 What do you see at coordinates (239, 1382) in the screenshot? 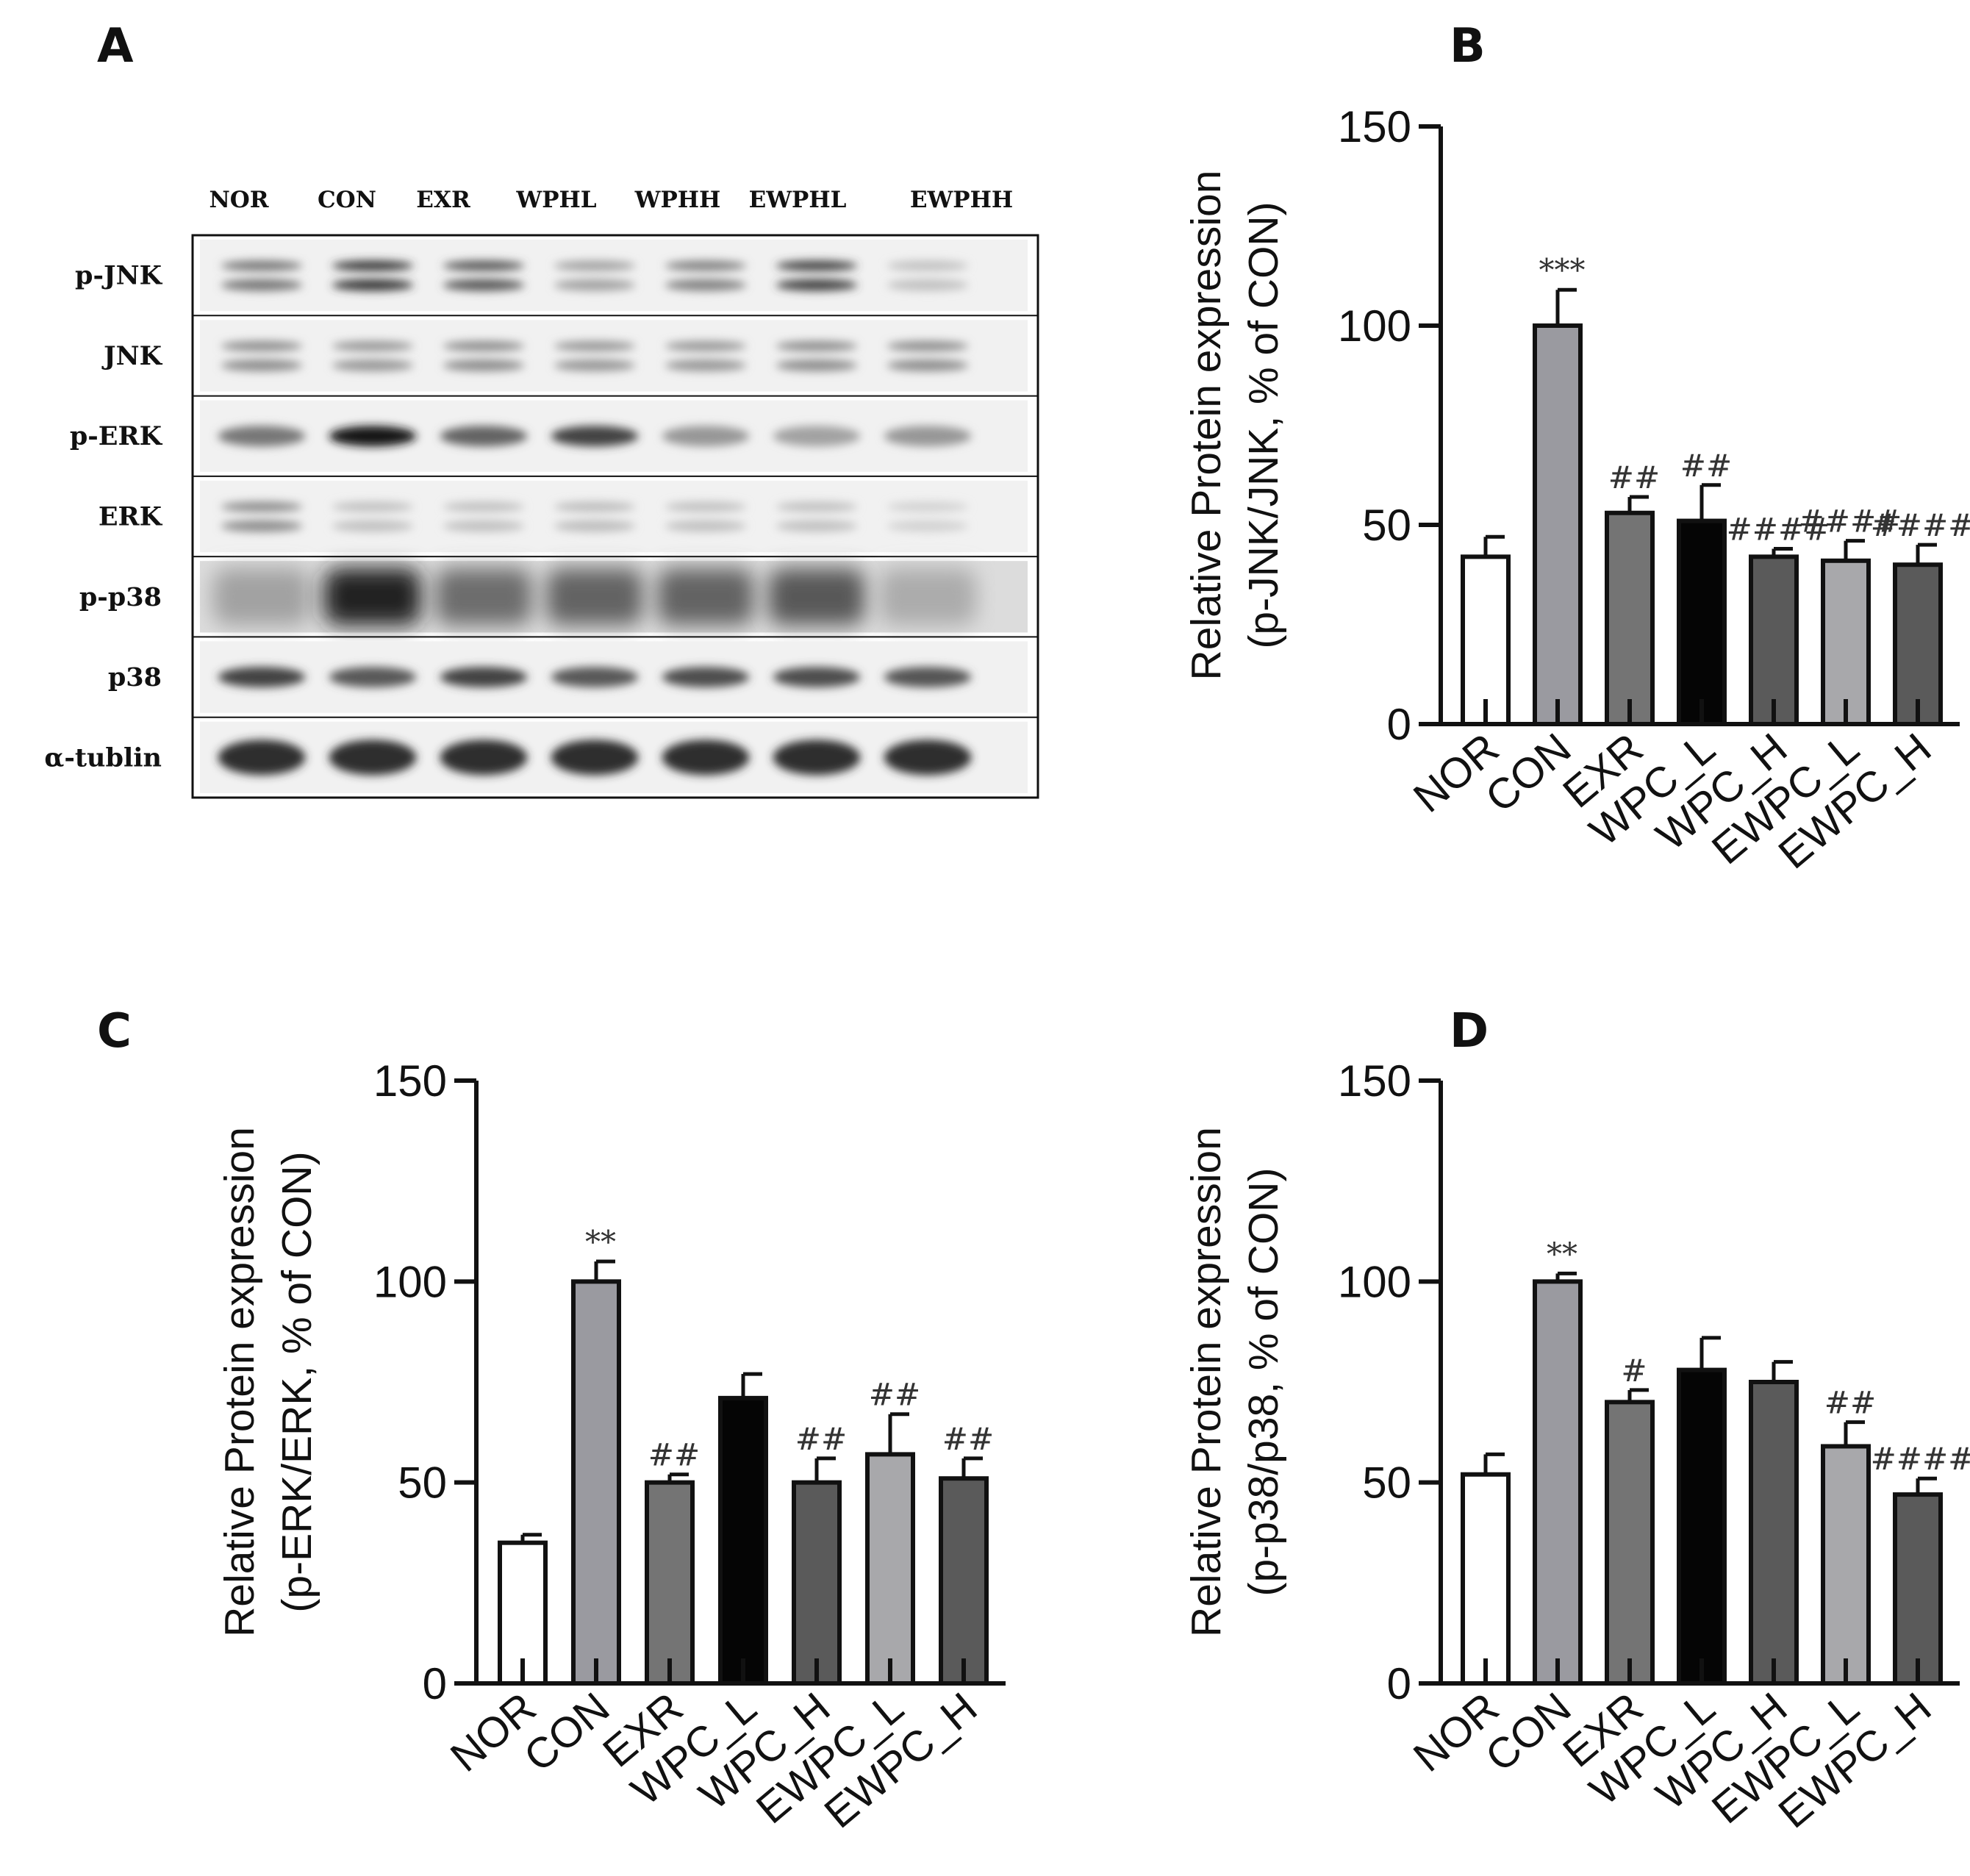
I see `y-axis-label: Relative Protein expression` at bounding box center [239, 1382].